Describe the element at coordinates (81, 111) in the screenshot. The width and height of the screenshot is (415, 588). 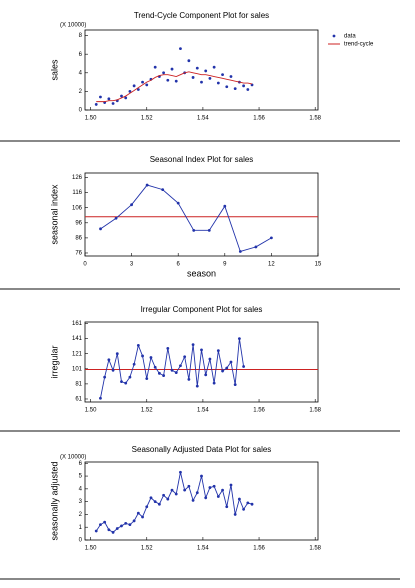
I see `y-tick-label: 0` at that location.